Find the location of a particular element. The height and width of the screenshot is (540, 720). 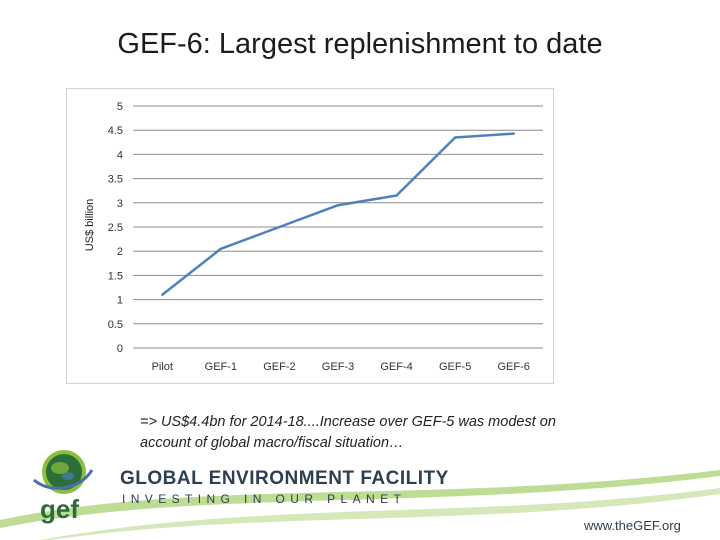

footer-swoosh is located at coordinates (360, 505).